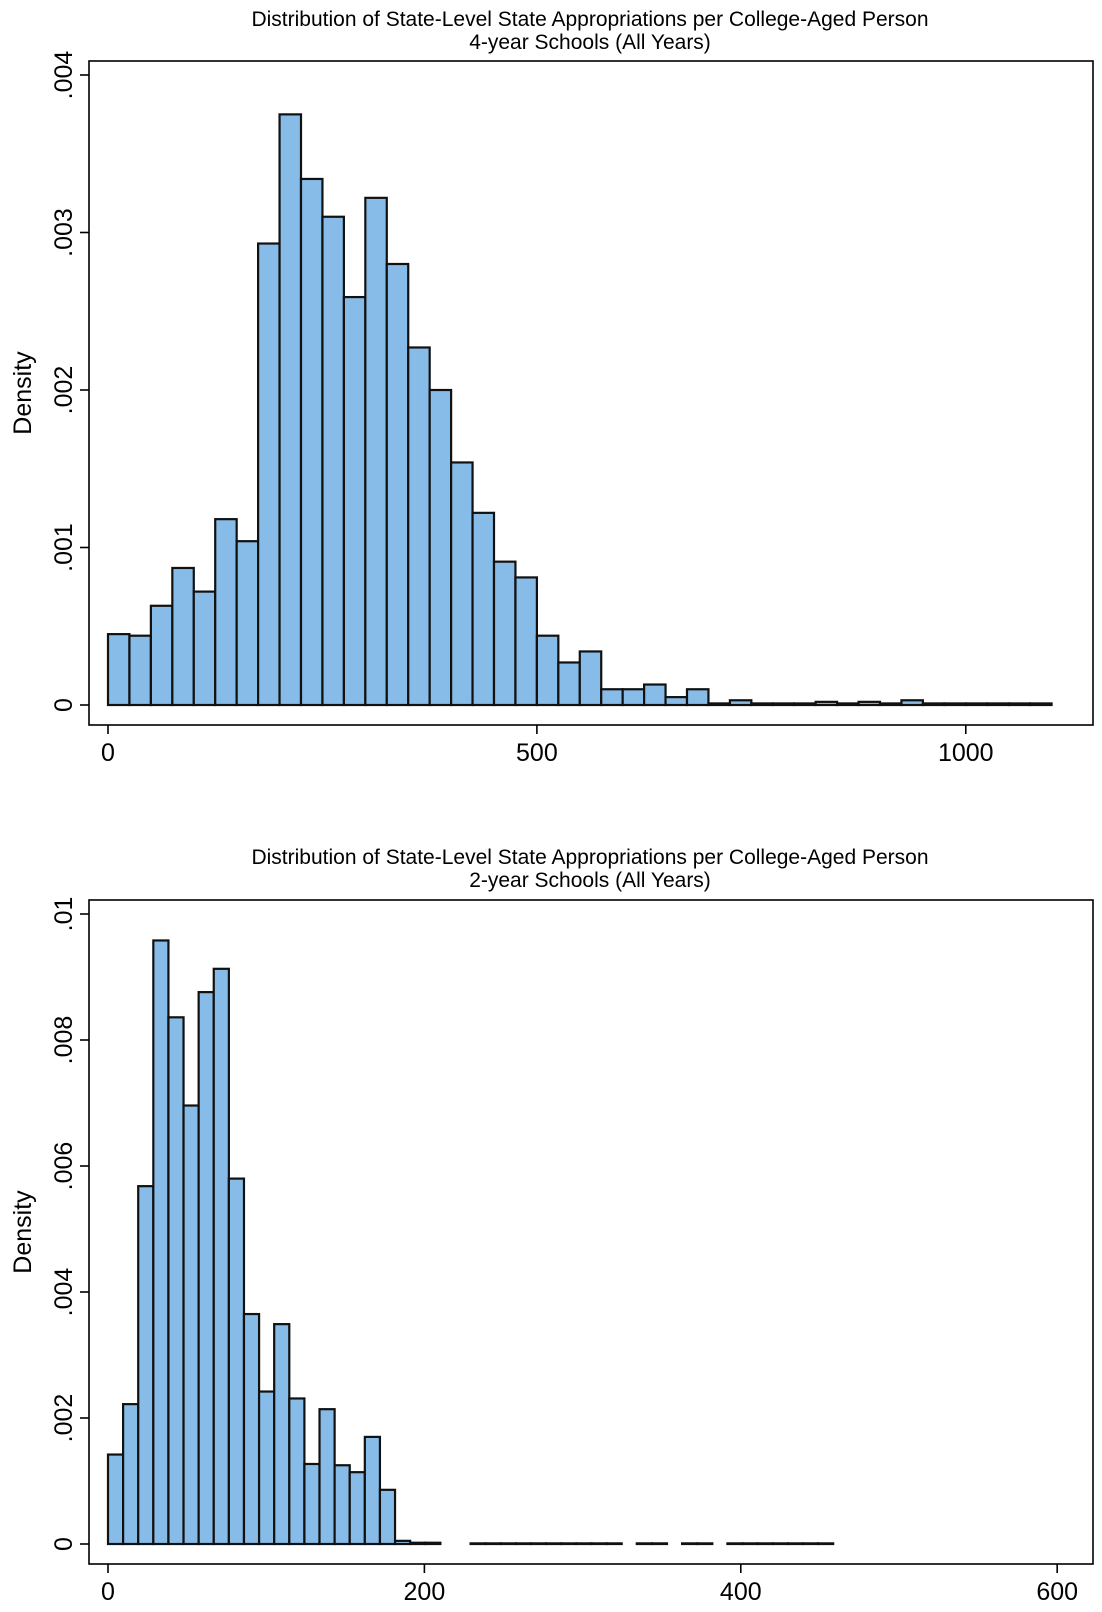  I want to click on x-axis: 0 500 1000, so click(547, 746).